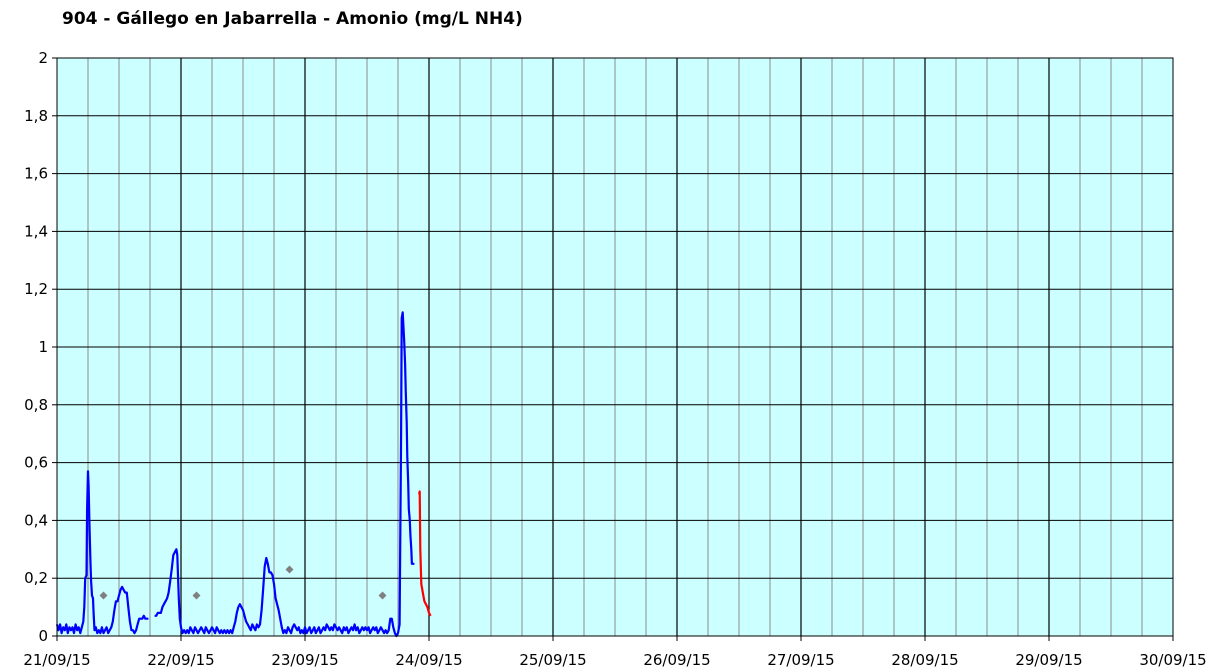  Describe the element at coordinates (56, 660) in the screenshot. I see `x-tick-label: 21/09/15` at that location.